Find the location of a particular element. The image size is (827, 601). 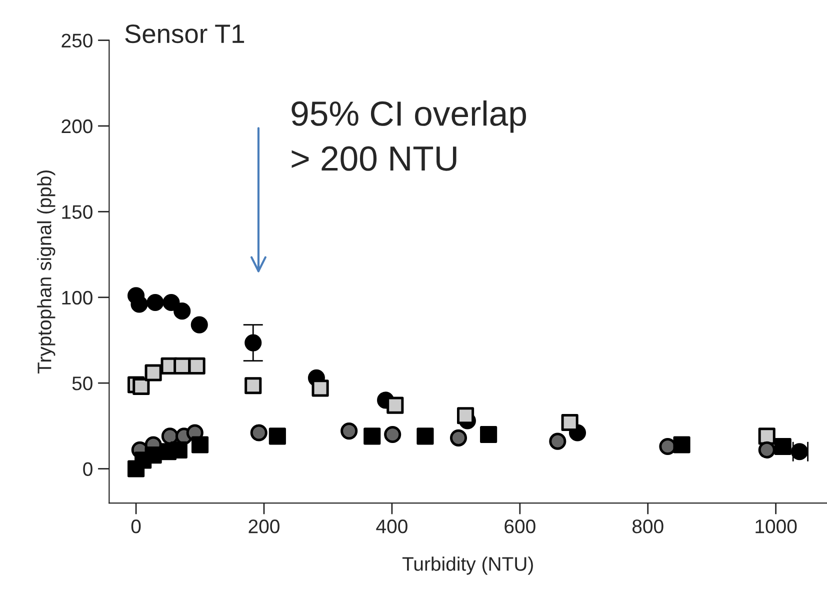

y-axis-title: Tryptophan signal (ppb) is located at coordinates (46, 272).